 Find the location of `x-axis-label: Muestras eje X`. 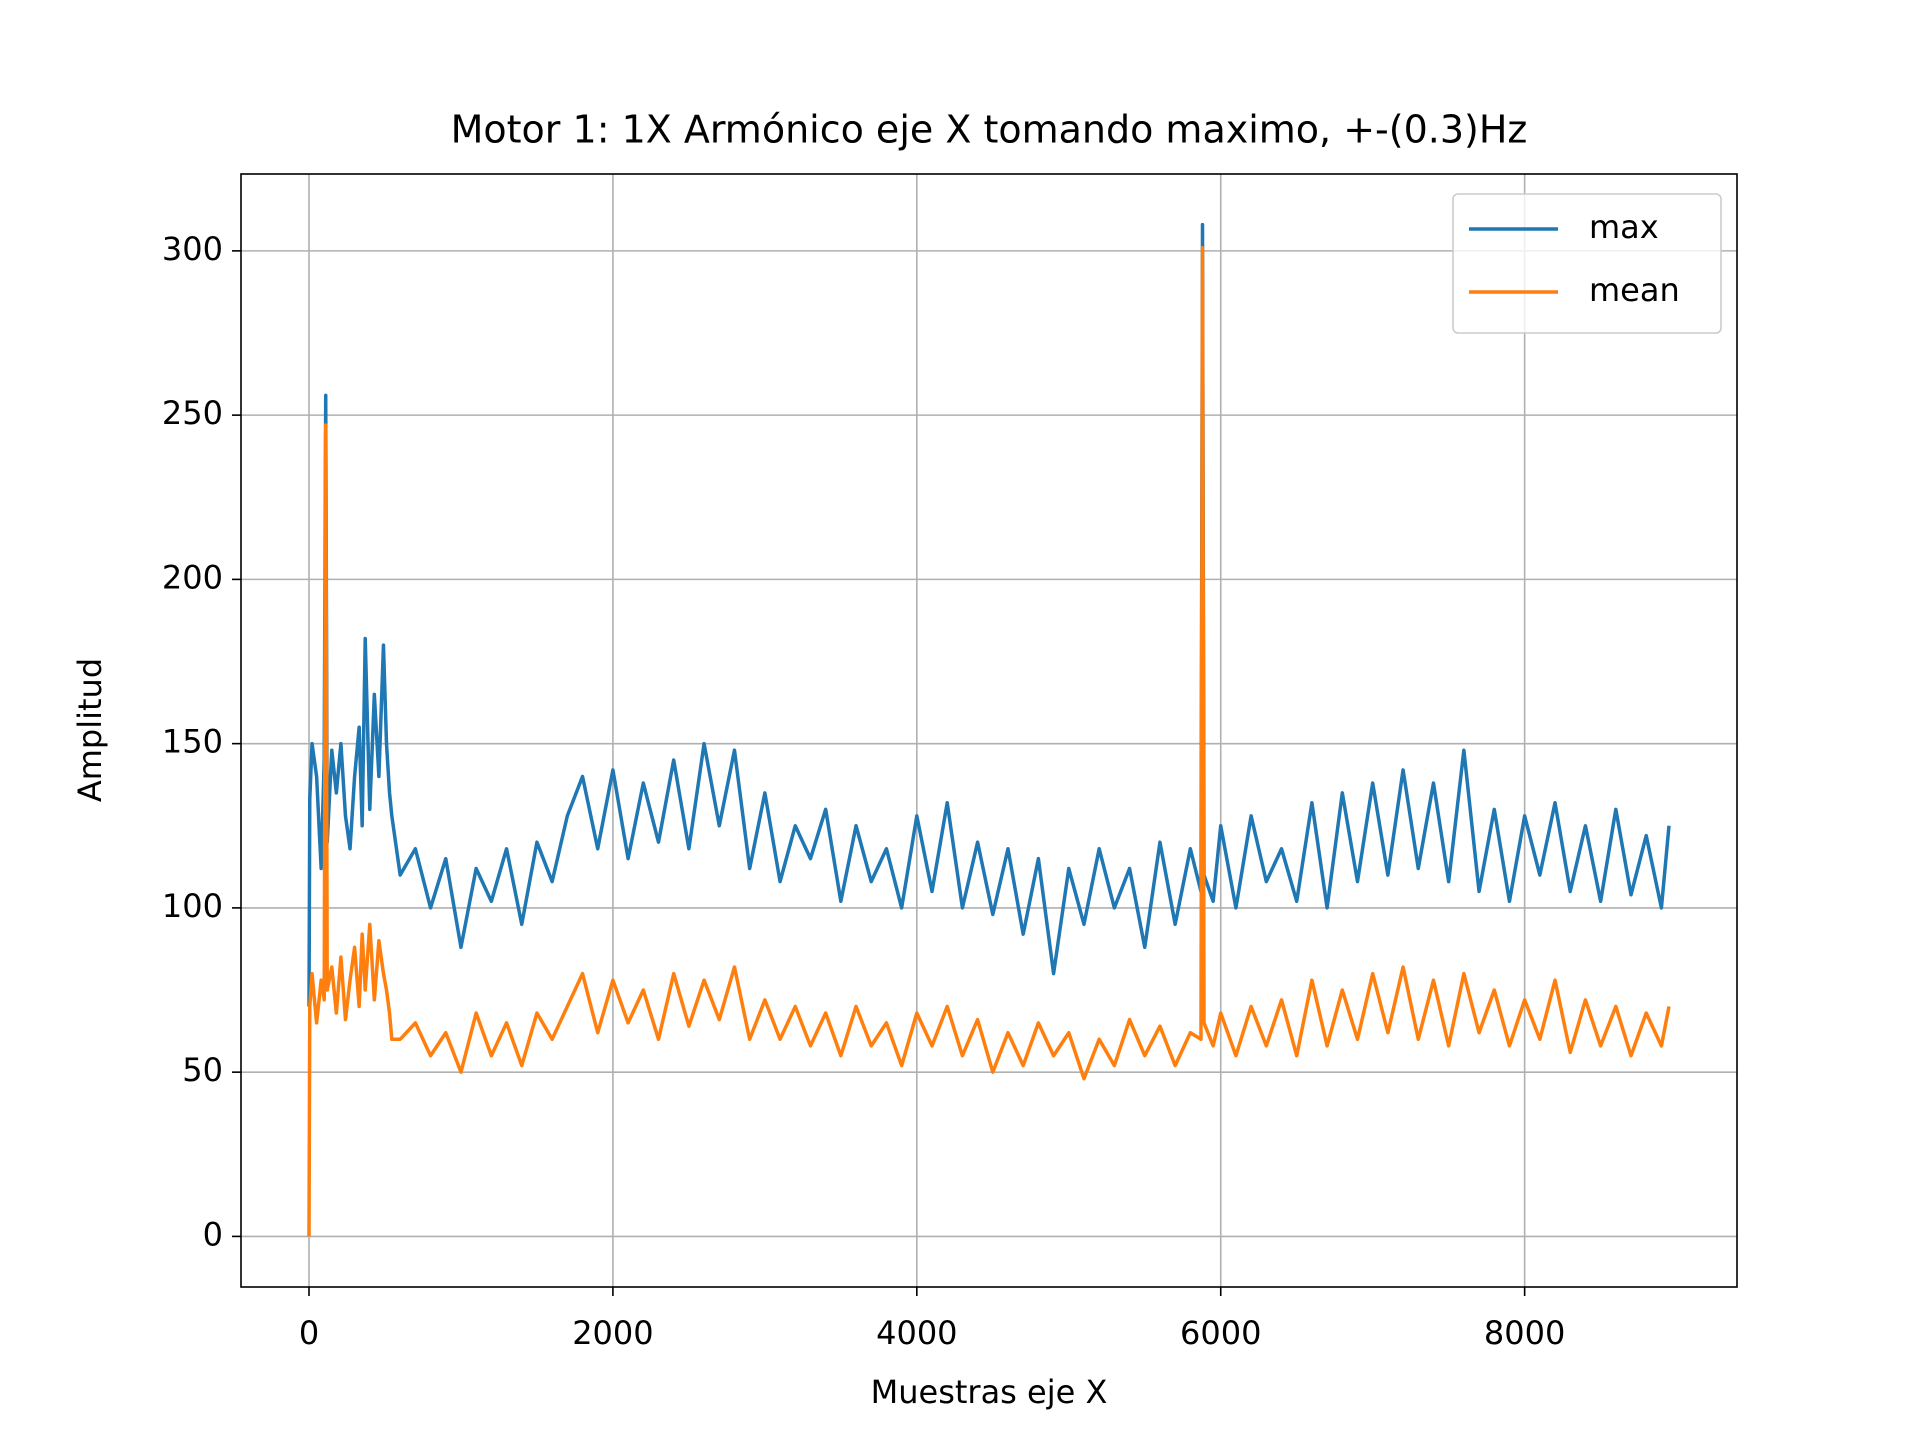

x-axis-label: Muestras eje X is located at coordinates (989, 1392).